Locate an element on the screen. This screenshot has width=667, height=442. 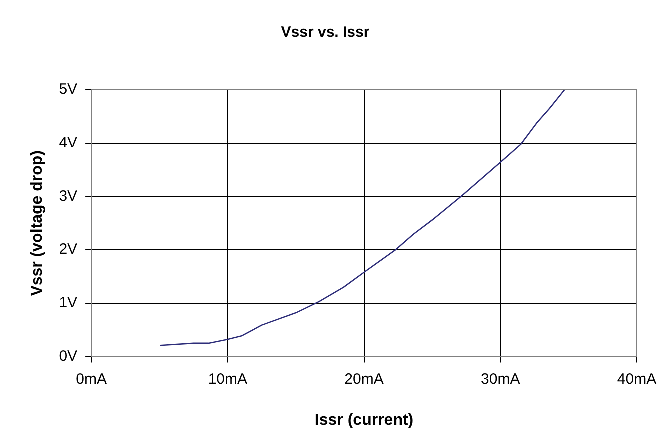
x-tick-label: 30mA is located at coordinates (500, 379).